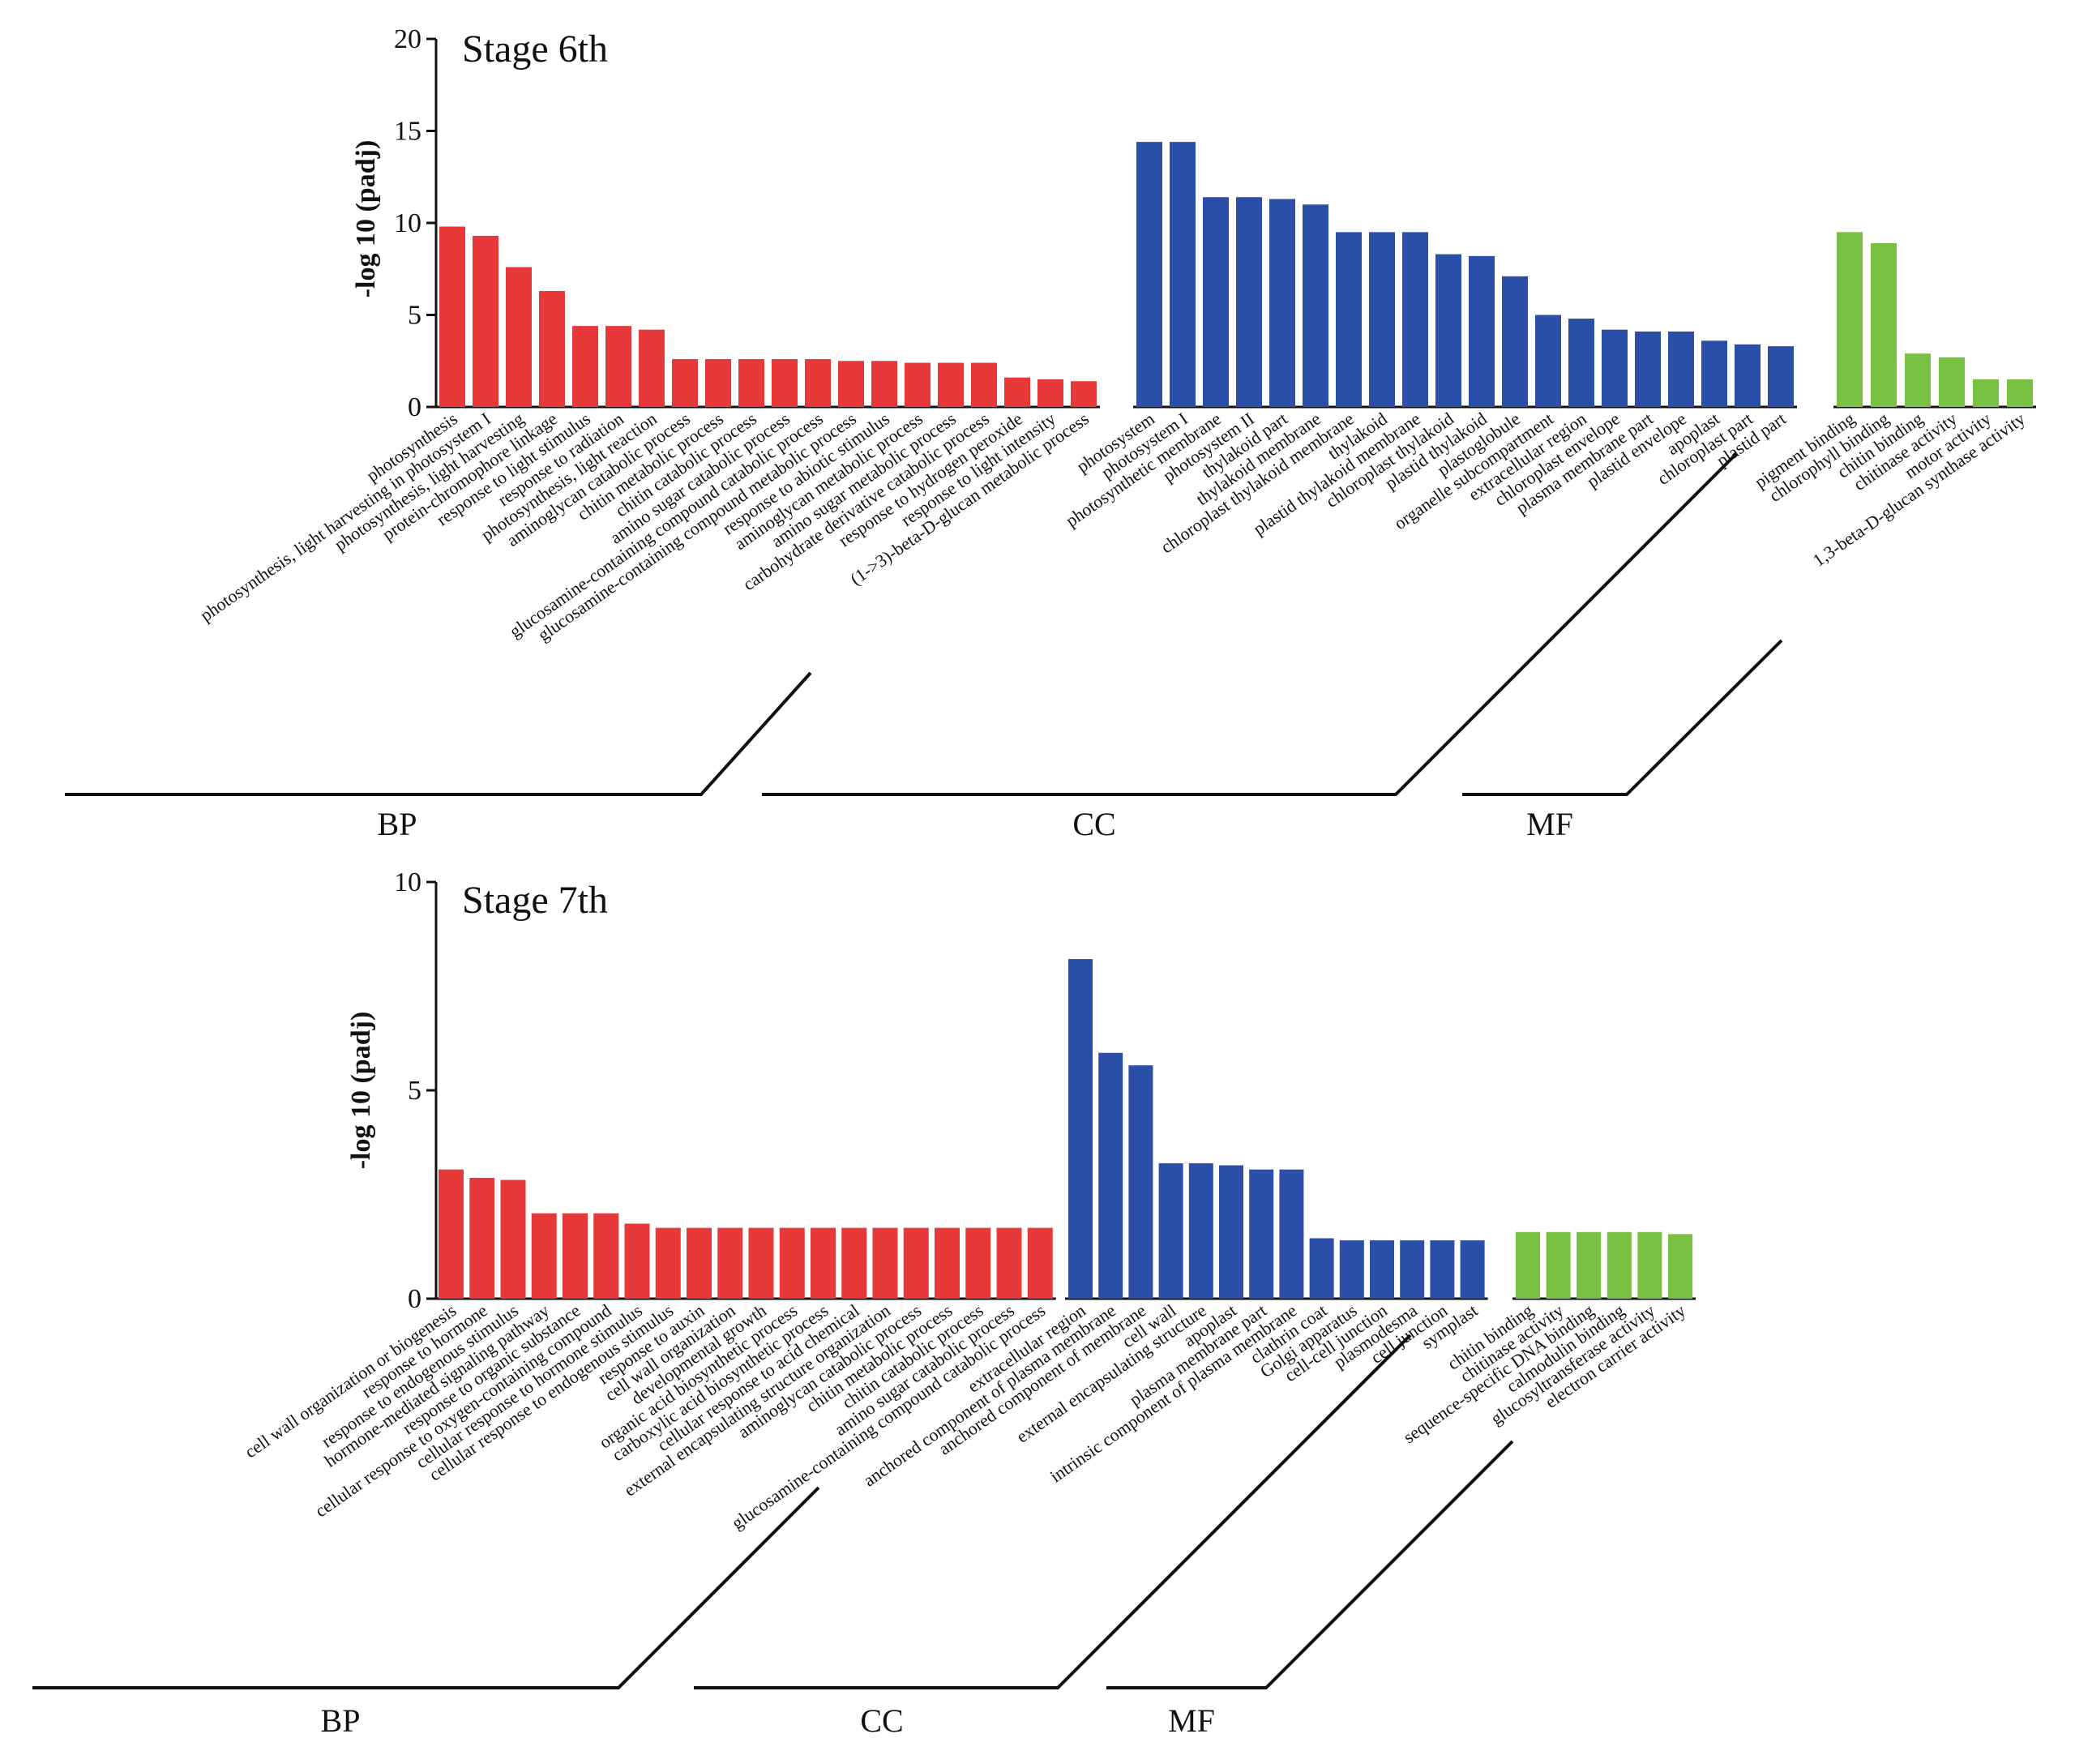 The width and height of the screenshot is (2075, 1764). Describe the element at coordinates (408, 132) in the screenshot. I see `y-tick-label: 15` at that location.